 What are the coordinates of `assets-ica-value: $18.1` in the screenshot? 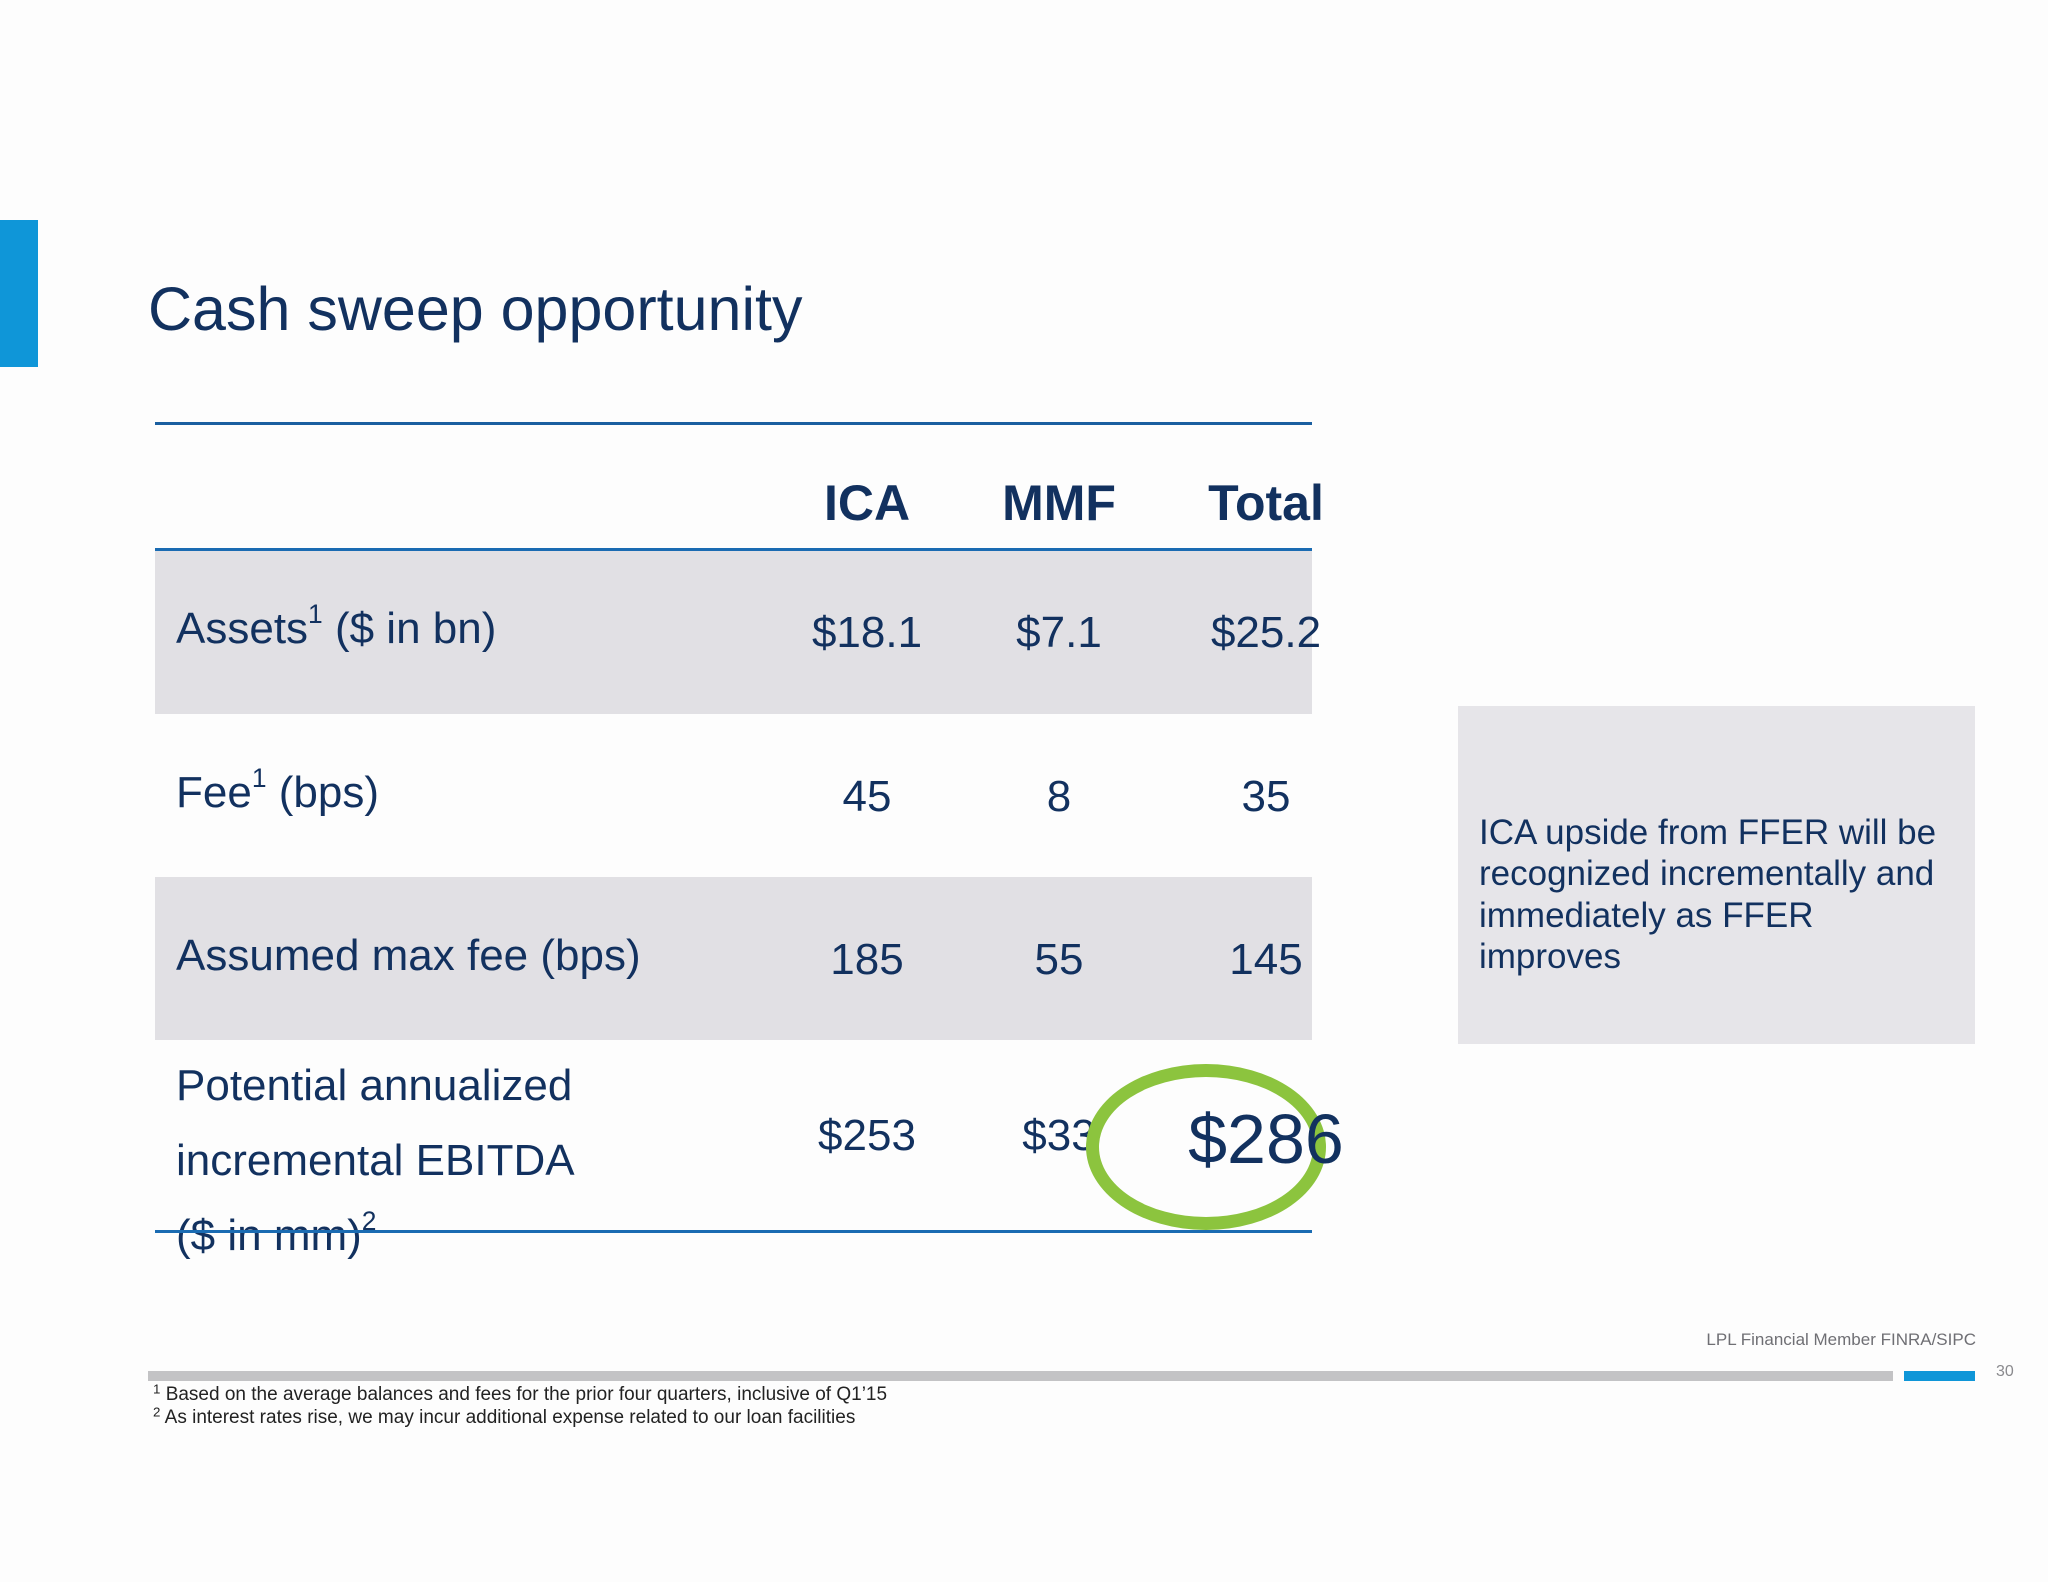 It's located at (867, 632).